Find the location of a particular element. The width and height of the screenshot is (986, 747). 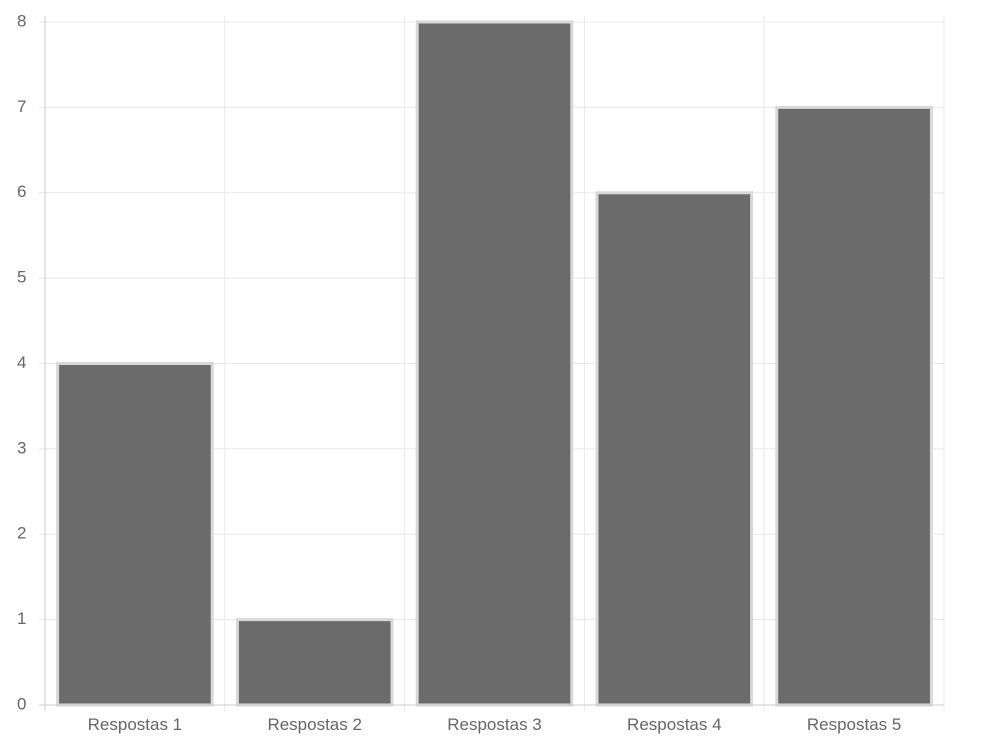

x-tick-label-3: Respostas 3 is located at coordinates (494, 724).